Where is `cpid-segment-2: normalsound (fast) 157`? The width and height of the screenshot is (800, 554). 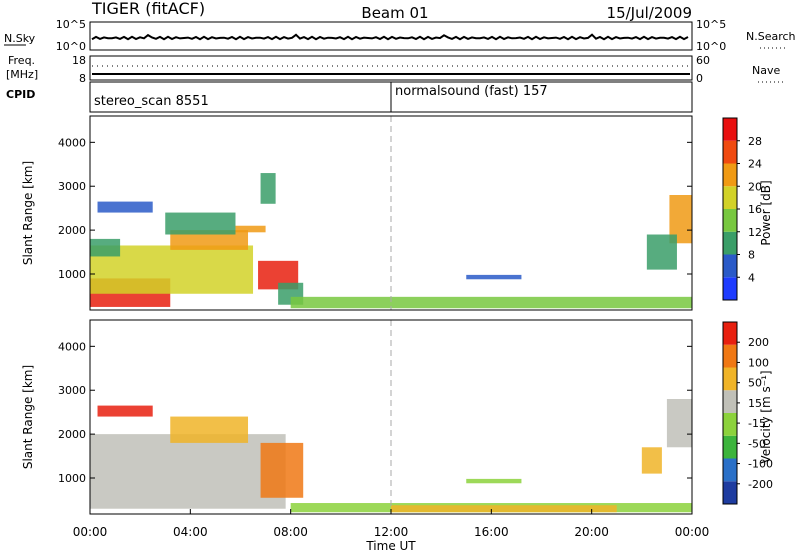 cpid-segment-2: normalsound (fast) 157 is located at coordinates (471, 91).